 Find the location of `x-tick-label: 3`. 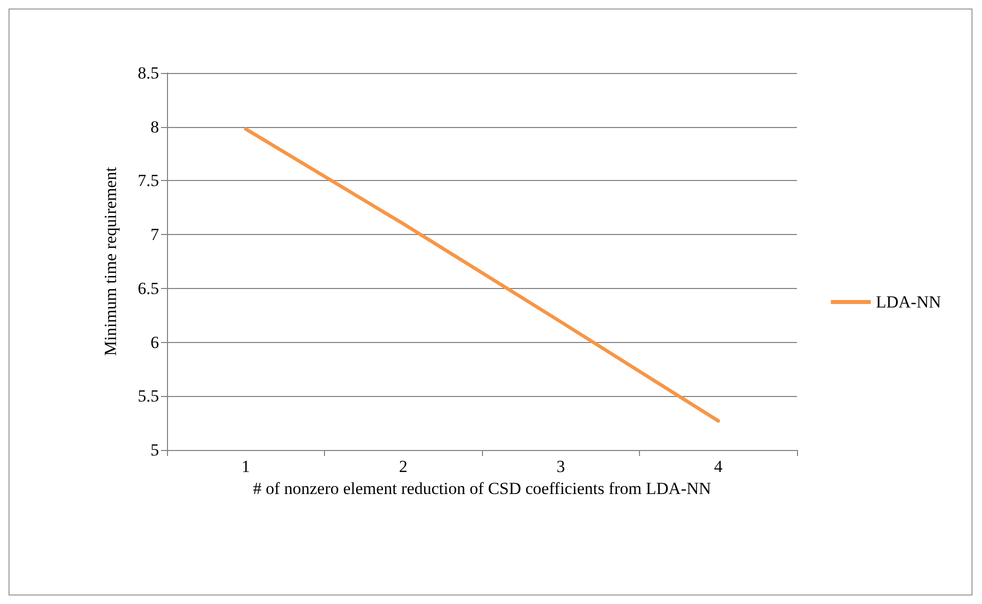

x-tick-label: 3 is located at coordinates (560, 466).